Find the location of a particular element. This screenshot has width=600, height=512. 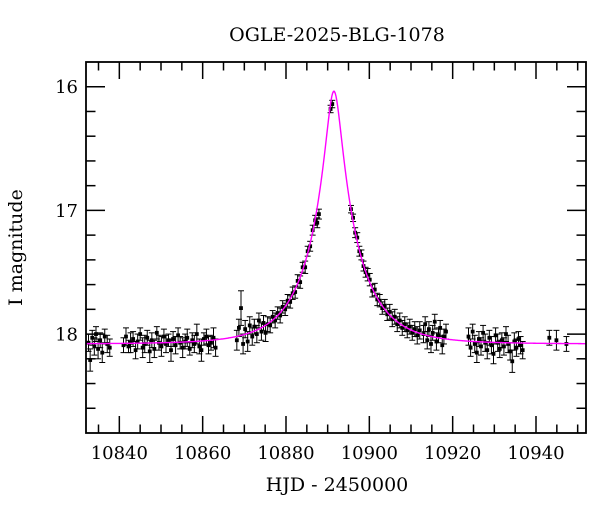

x-axis-label: HJD - 2450000 is located at coordinates (337, 485).